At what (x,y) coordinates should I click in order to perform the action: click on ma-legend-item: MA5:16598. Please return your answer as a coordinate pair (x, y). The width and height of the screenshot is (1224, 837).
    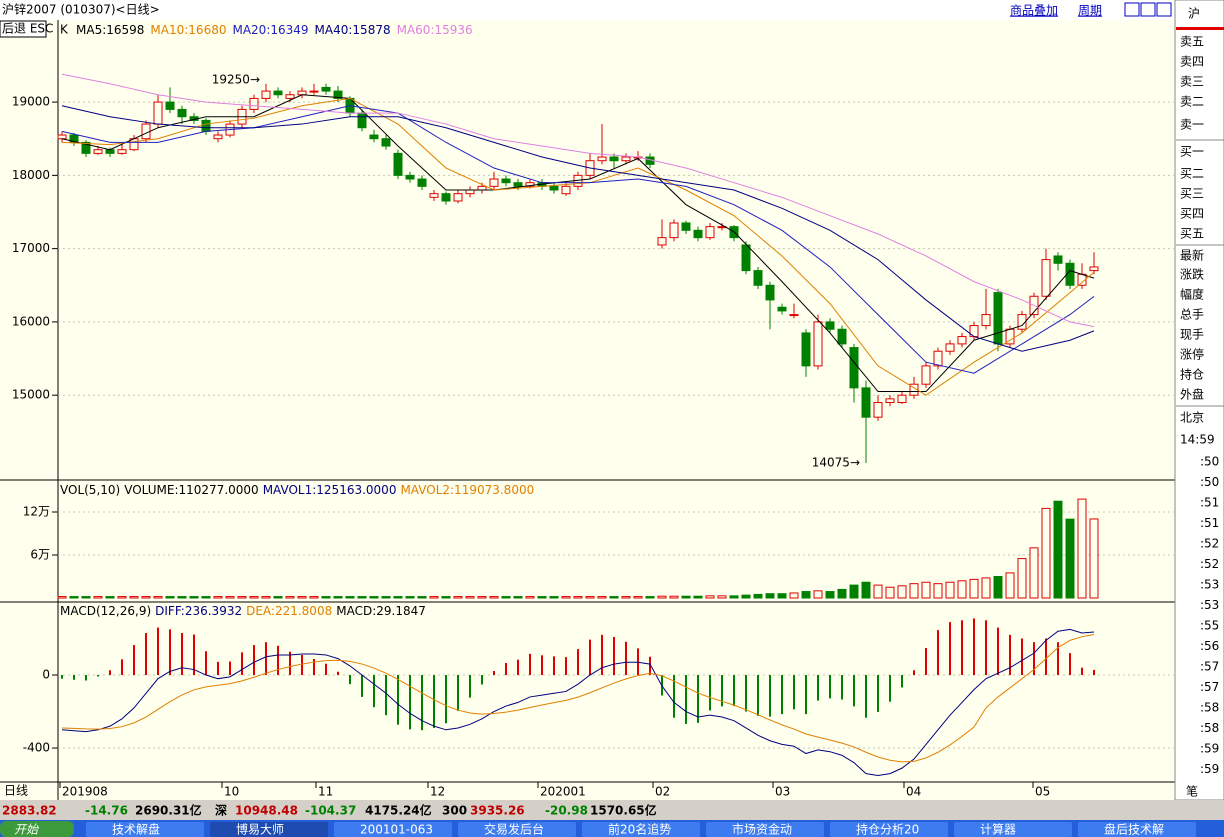
    Looking at the image, I should click on (110, 30).